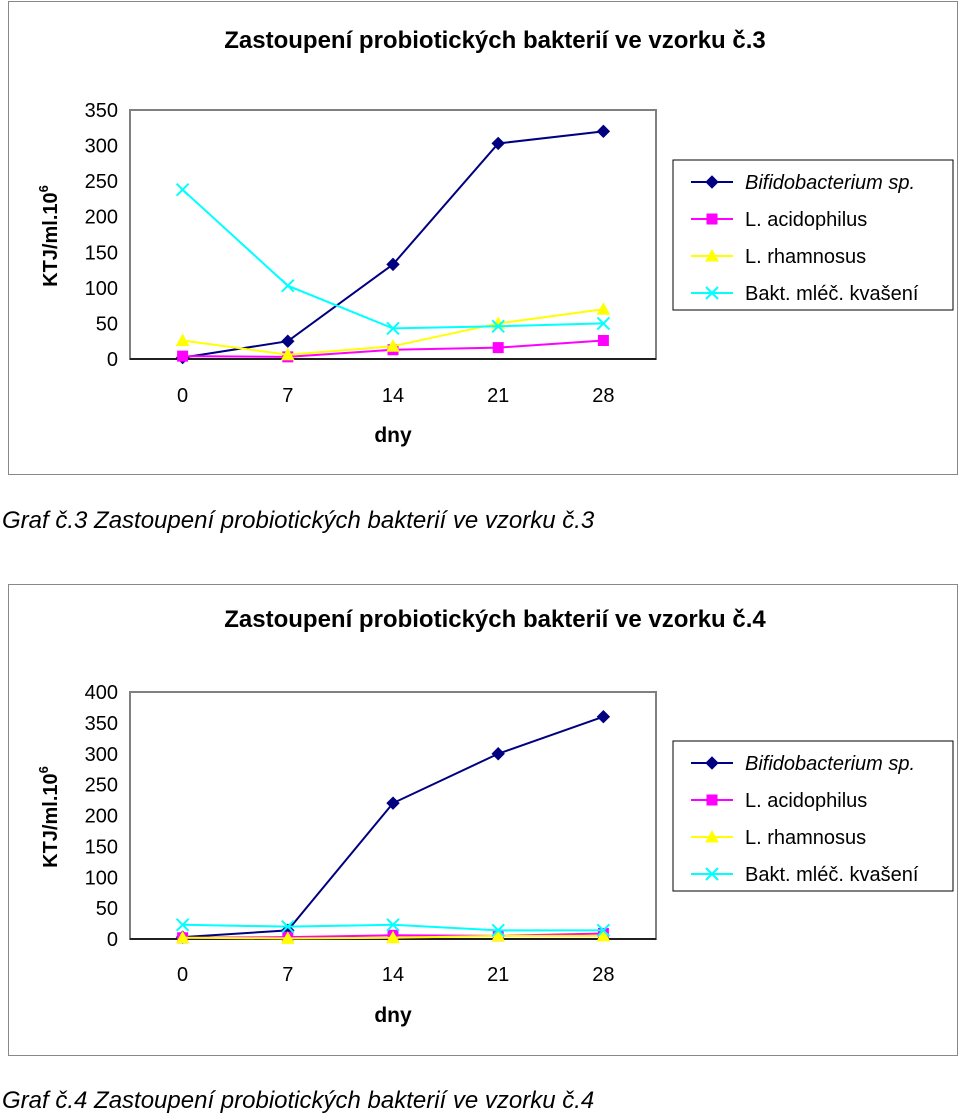 Image resolution: width=960 pixels, height=1119 pixels. What do you see at coordinates (182, 396) in the screenshot?
I see `chart-1-xtick-label: 0` at bounding box center [182, 396].